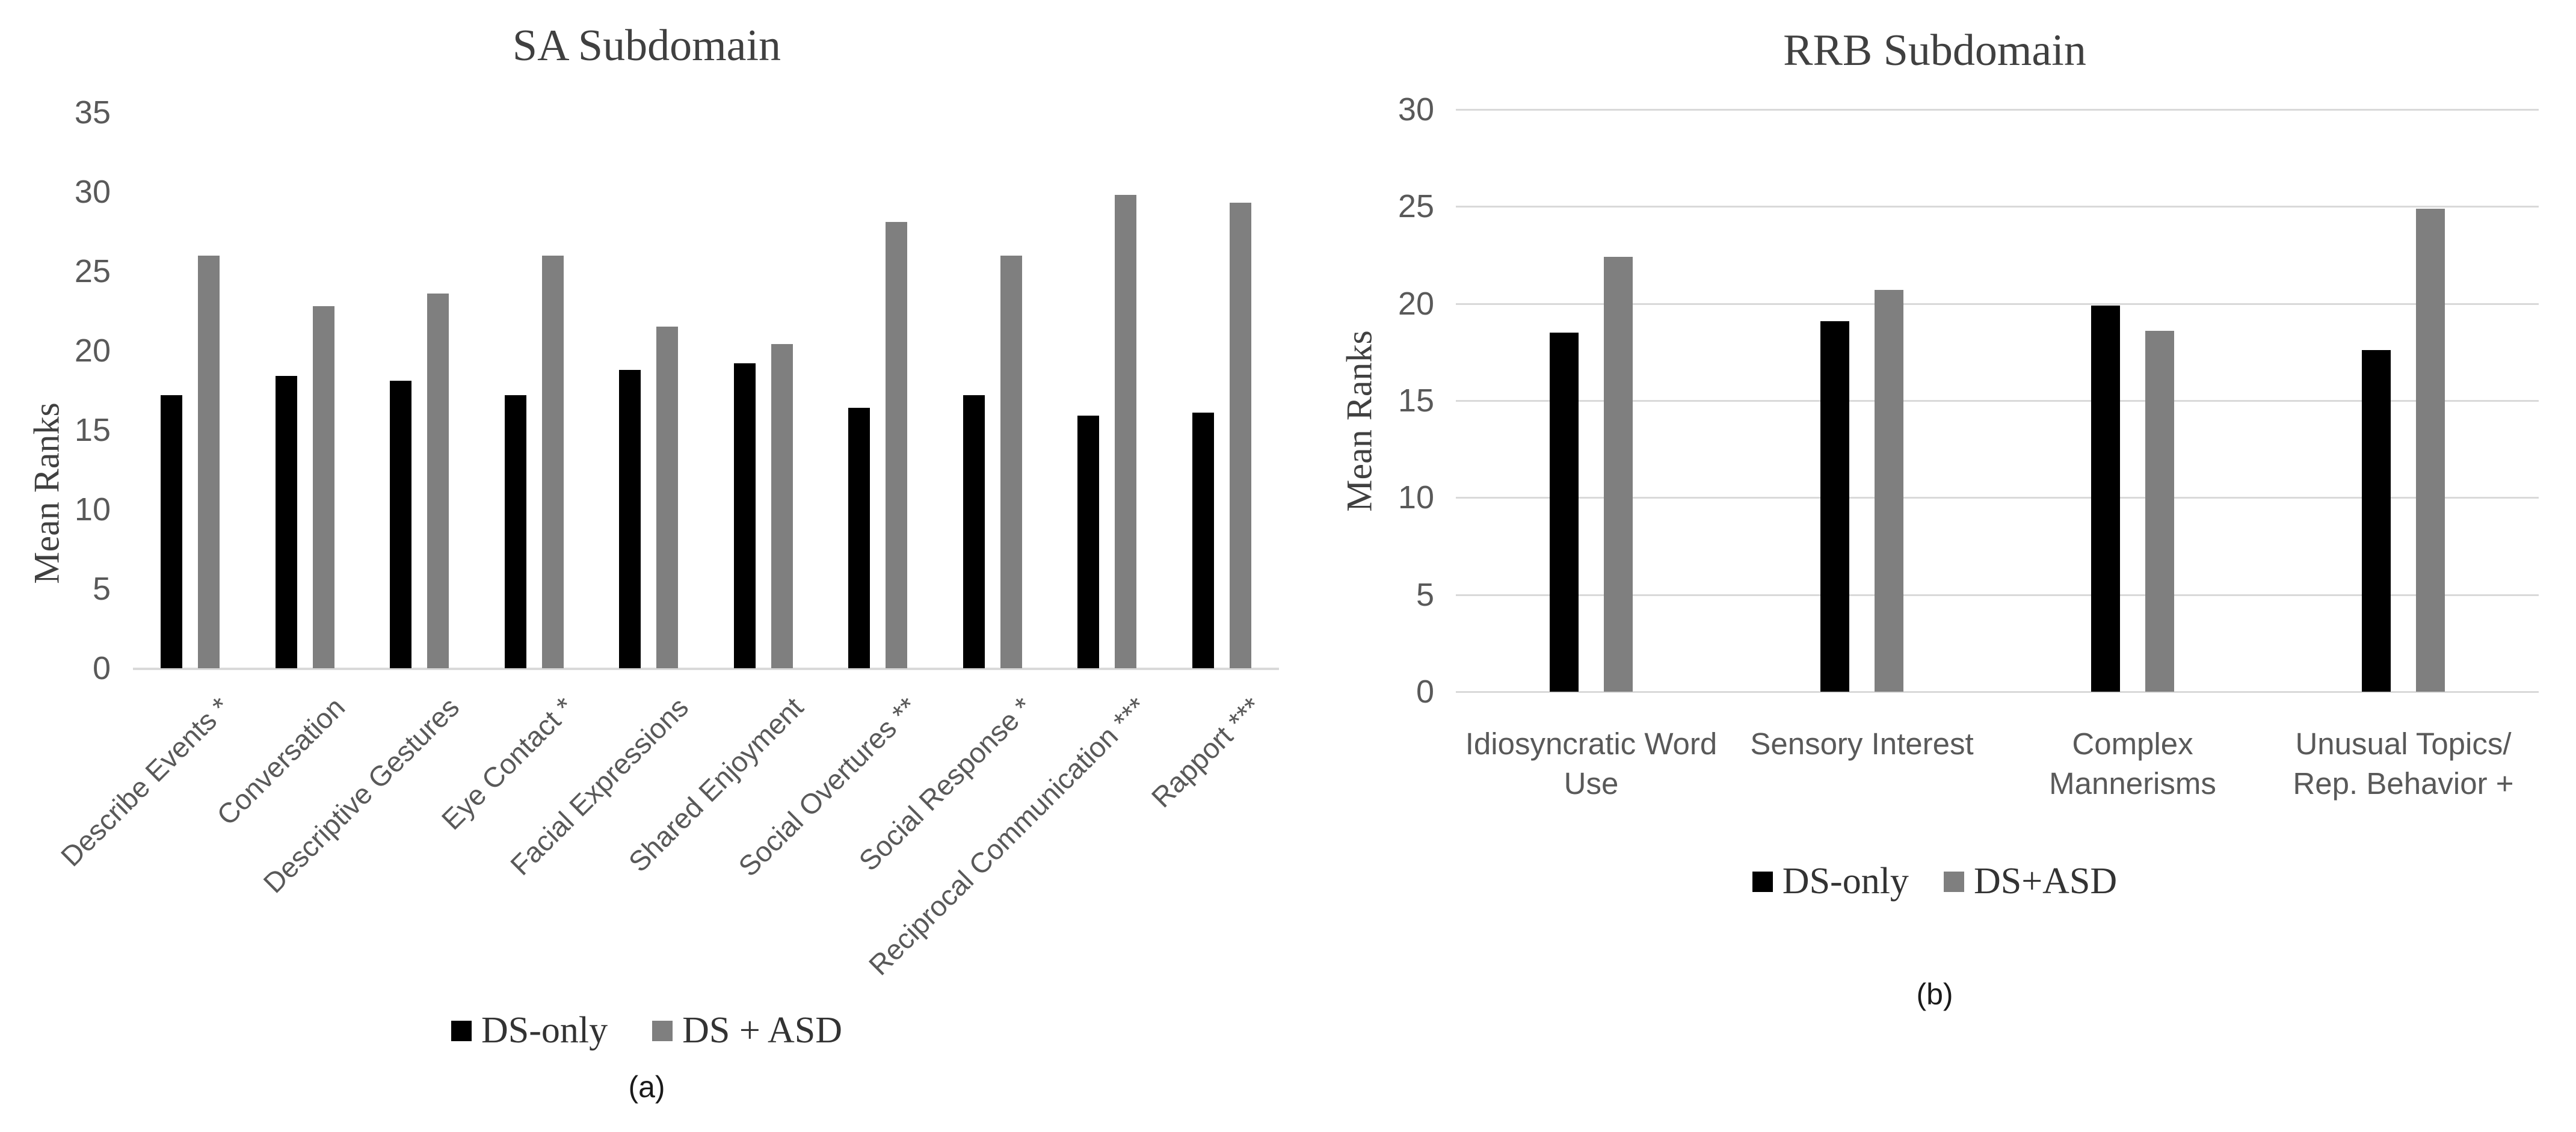 This screenshot has height=1132, width=2576. Describe the element at coordinates (1889, 491) in the screenshot. I see `bar-ds-asd-sensory-interest` at that location.